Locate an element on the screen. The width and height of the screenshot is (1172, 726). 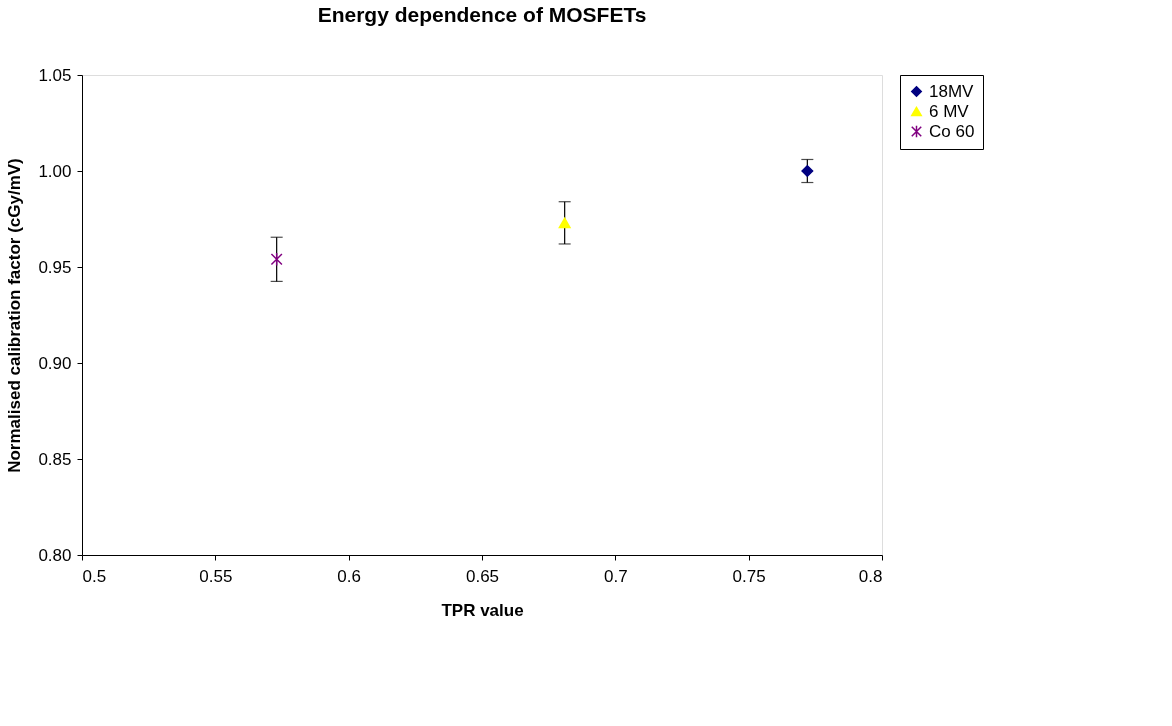
y-tick-label: 1.00 is located at coordinates (55, 171).